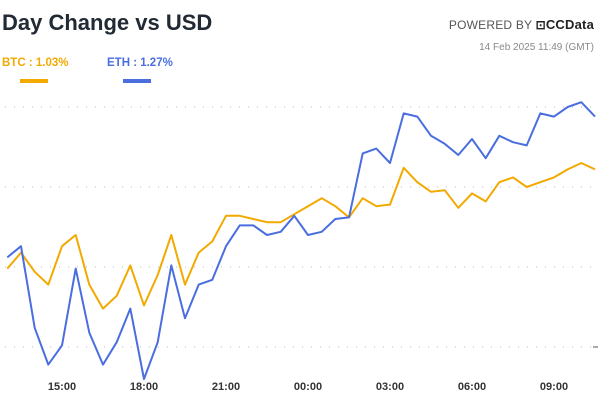 The height and width of the screenshot is (400, 600). What do you see at coordinates (137, 81) in the screenshot?
I see `legend-eth-swatch` at bounding box center [137, 81].